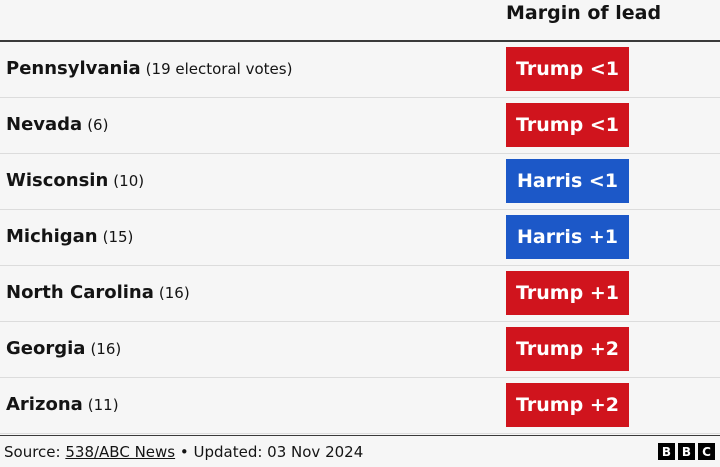 Image resolution: width=720 pixels, height=467 pixels. Describe the element at coordinates (52, 236) in the screenshot. I see `state-name: Michigan` at that location.